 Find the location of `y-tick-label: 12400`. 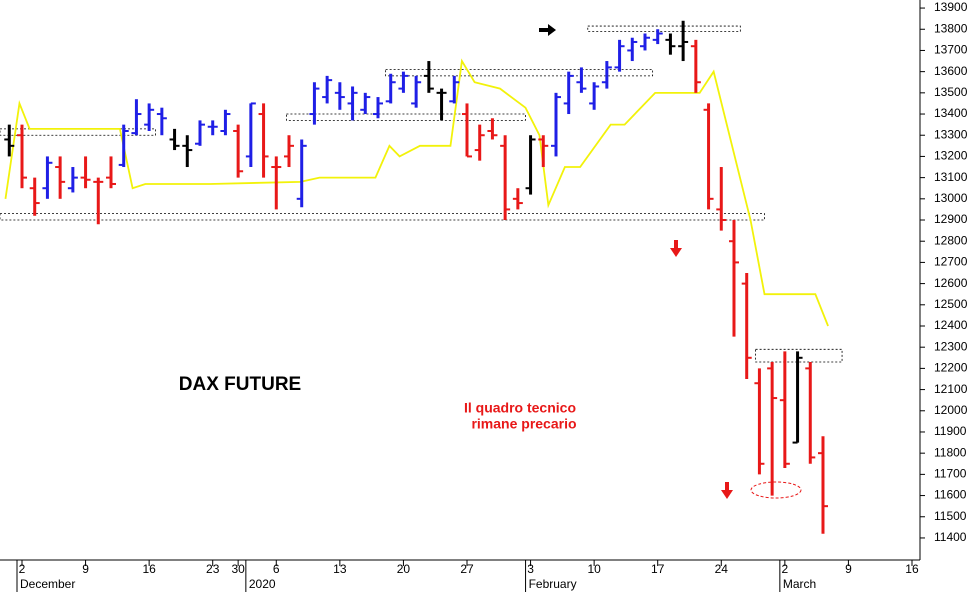

y-tick-label: 12400 is located at coordinates (951, 325).